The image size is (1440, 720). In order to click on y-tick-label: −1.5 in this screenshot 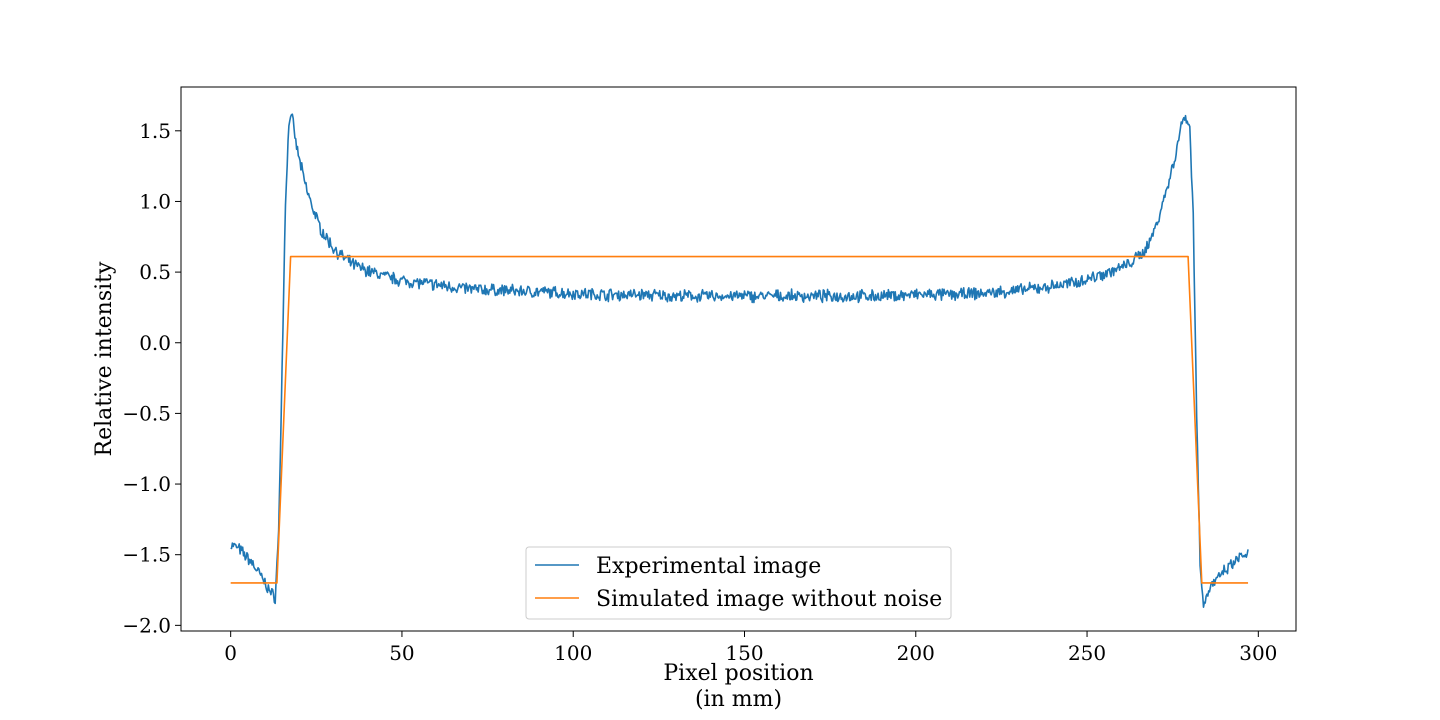, I will do `click(146, 555)`.